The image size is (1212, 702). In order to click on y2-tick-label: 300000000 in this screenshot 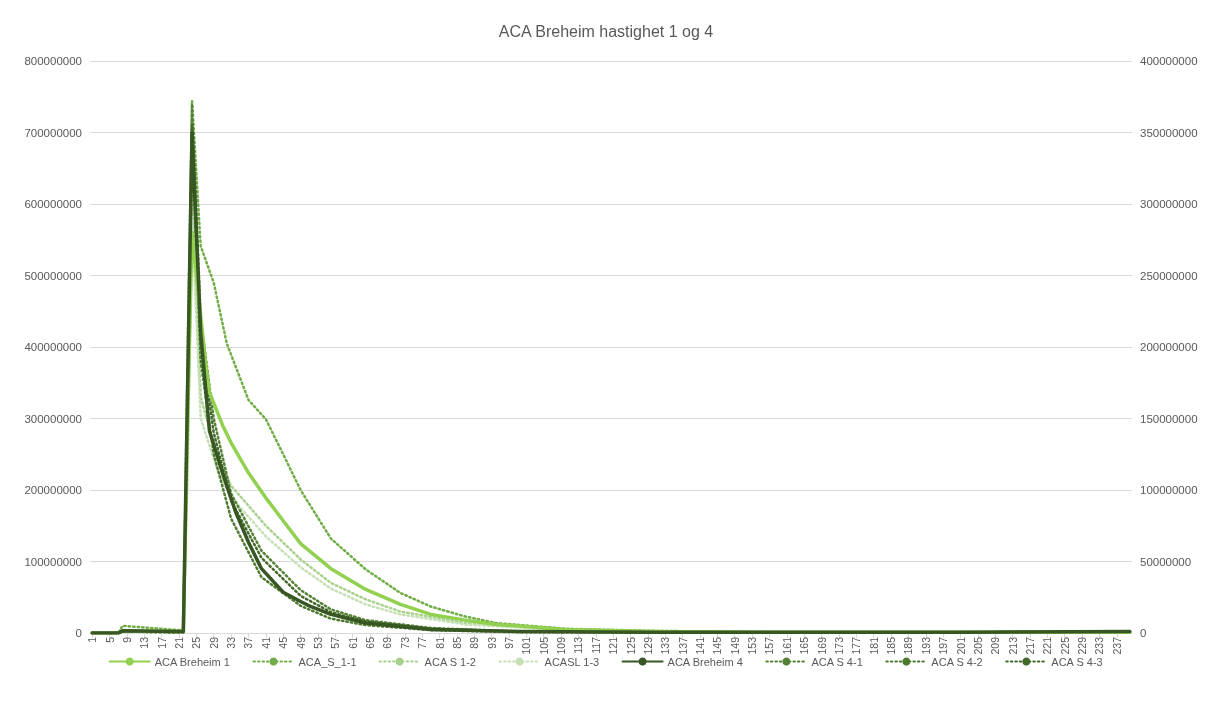, I will do `click(1169, 204)`.